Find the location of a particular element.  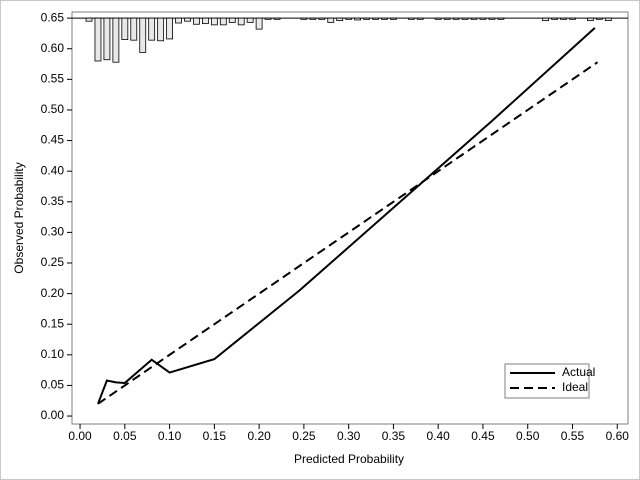

y-tick-label: 0.35 is located at coordinates (53, 201).